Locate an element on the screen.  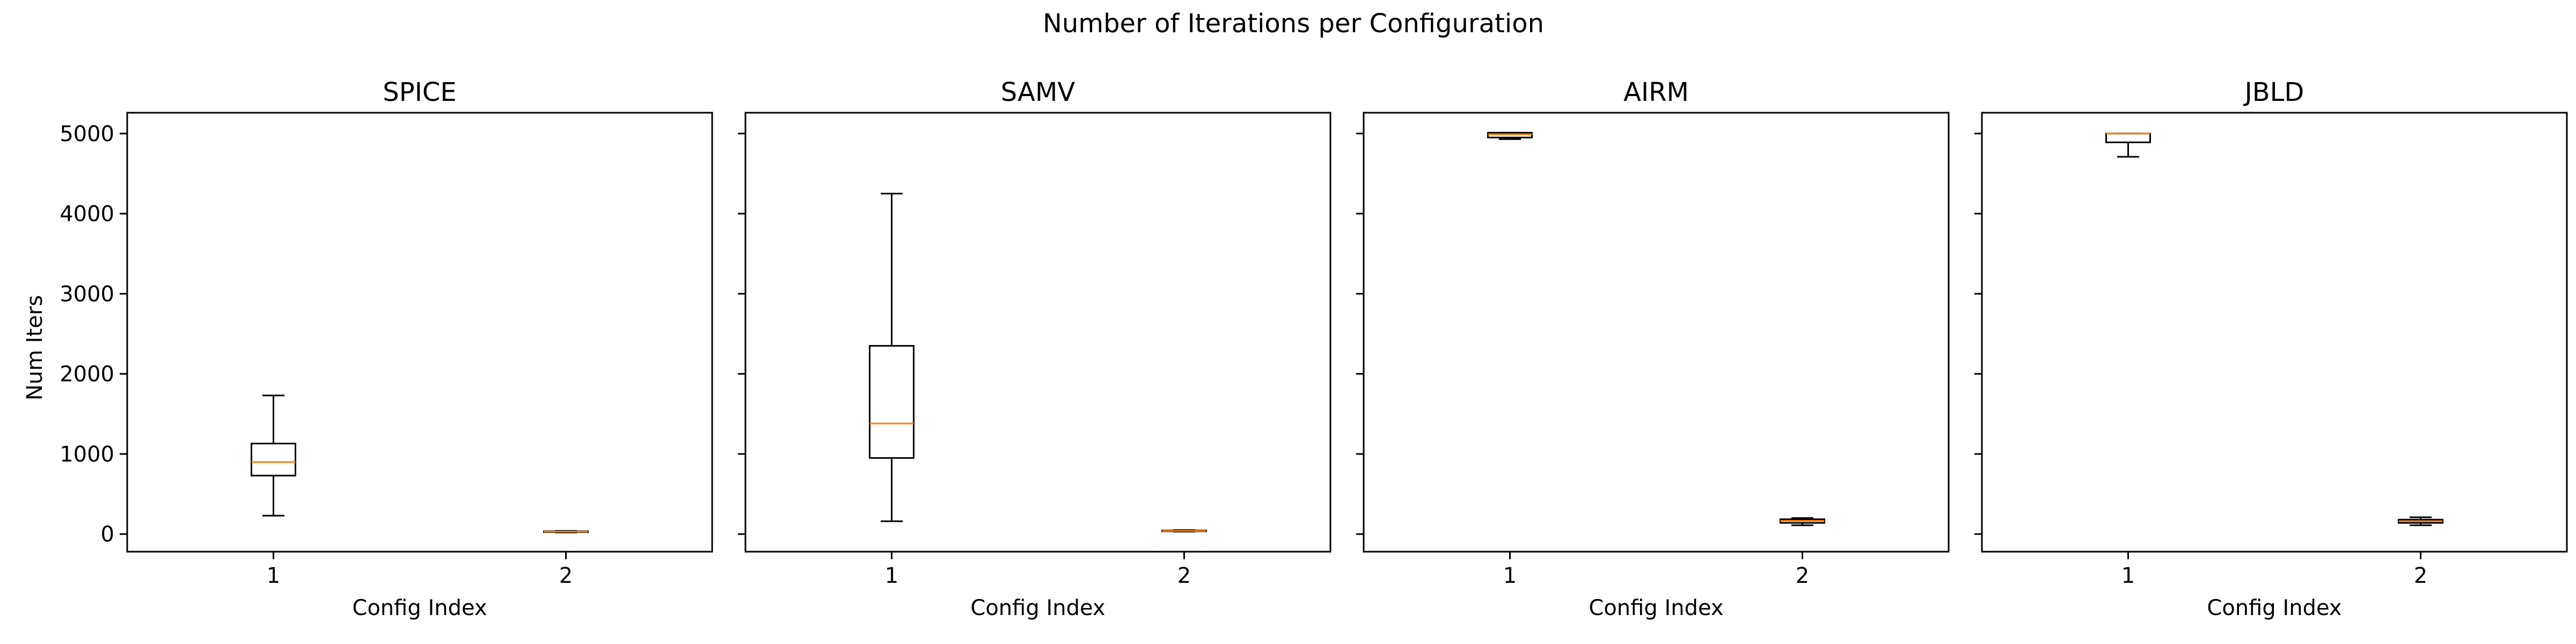
y-tick-label: 2000 is located at coordinates (87, 374).